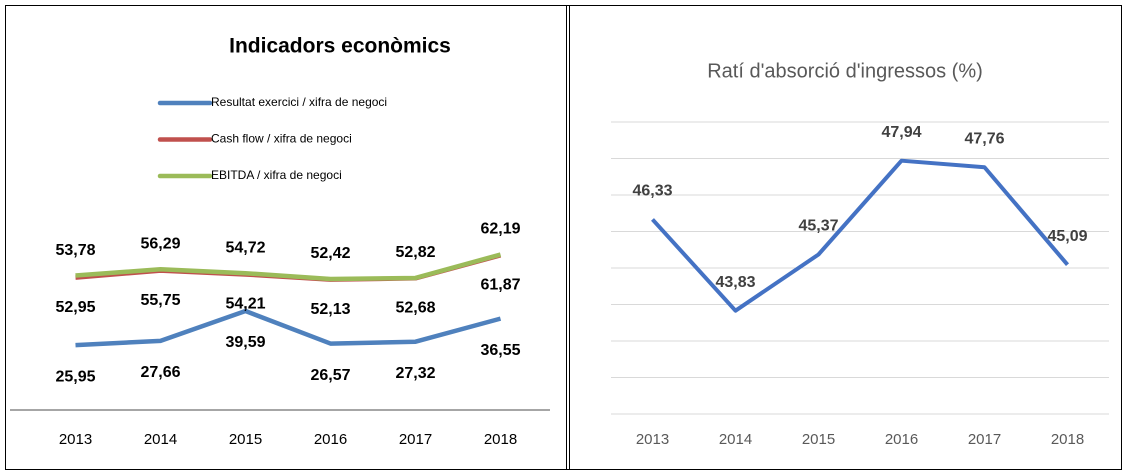  What do you see at coordinates (735, 282) in the screenshot?
I see `data-label: 43,83` at bounding box center [735, 282].